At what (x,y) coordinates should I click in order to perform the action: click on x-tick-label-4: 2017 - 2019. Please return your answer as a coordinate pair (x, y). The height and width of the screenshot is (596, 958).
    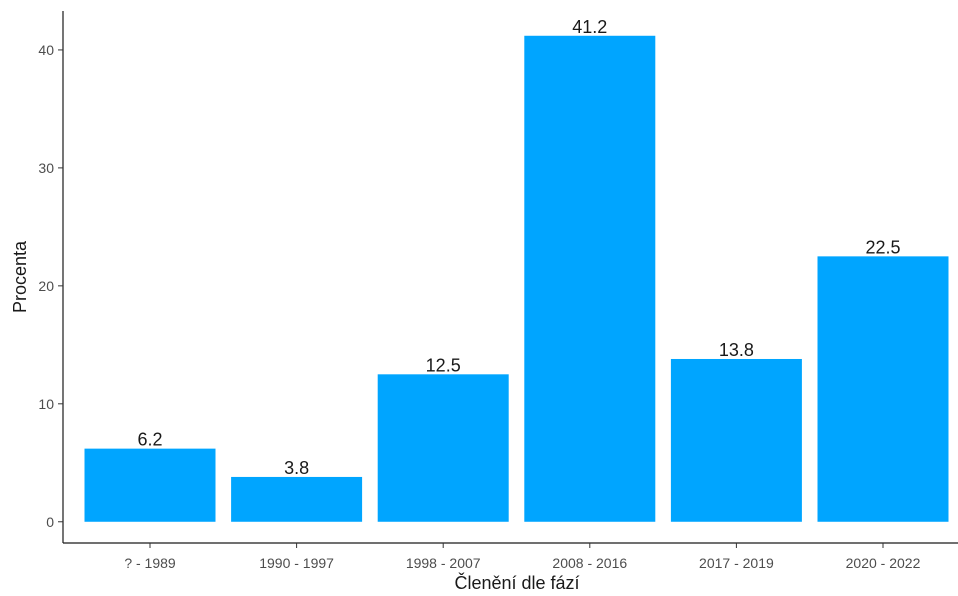
    Looking at the image, I should click on (736, 563).